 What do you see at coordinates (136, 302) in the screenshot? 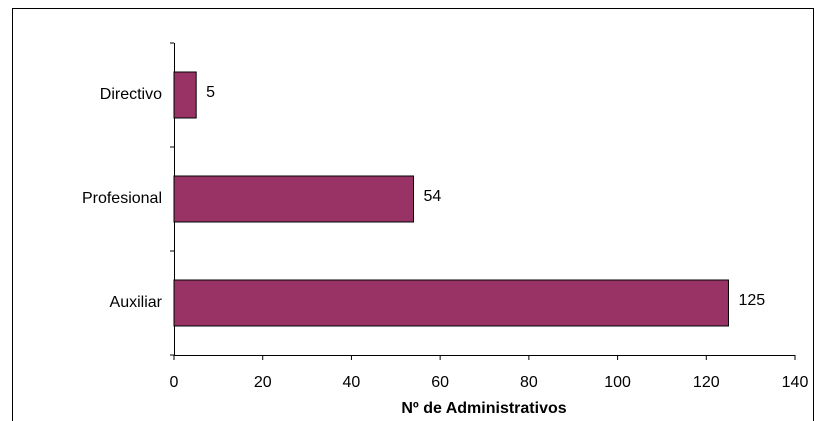
I see `y-tick-label: Auxiliar` at bounding box center [136, 302].